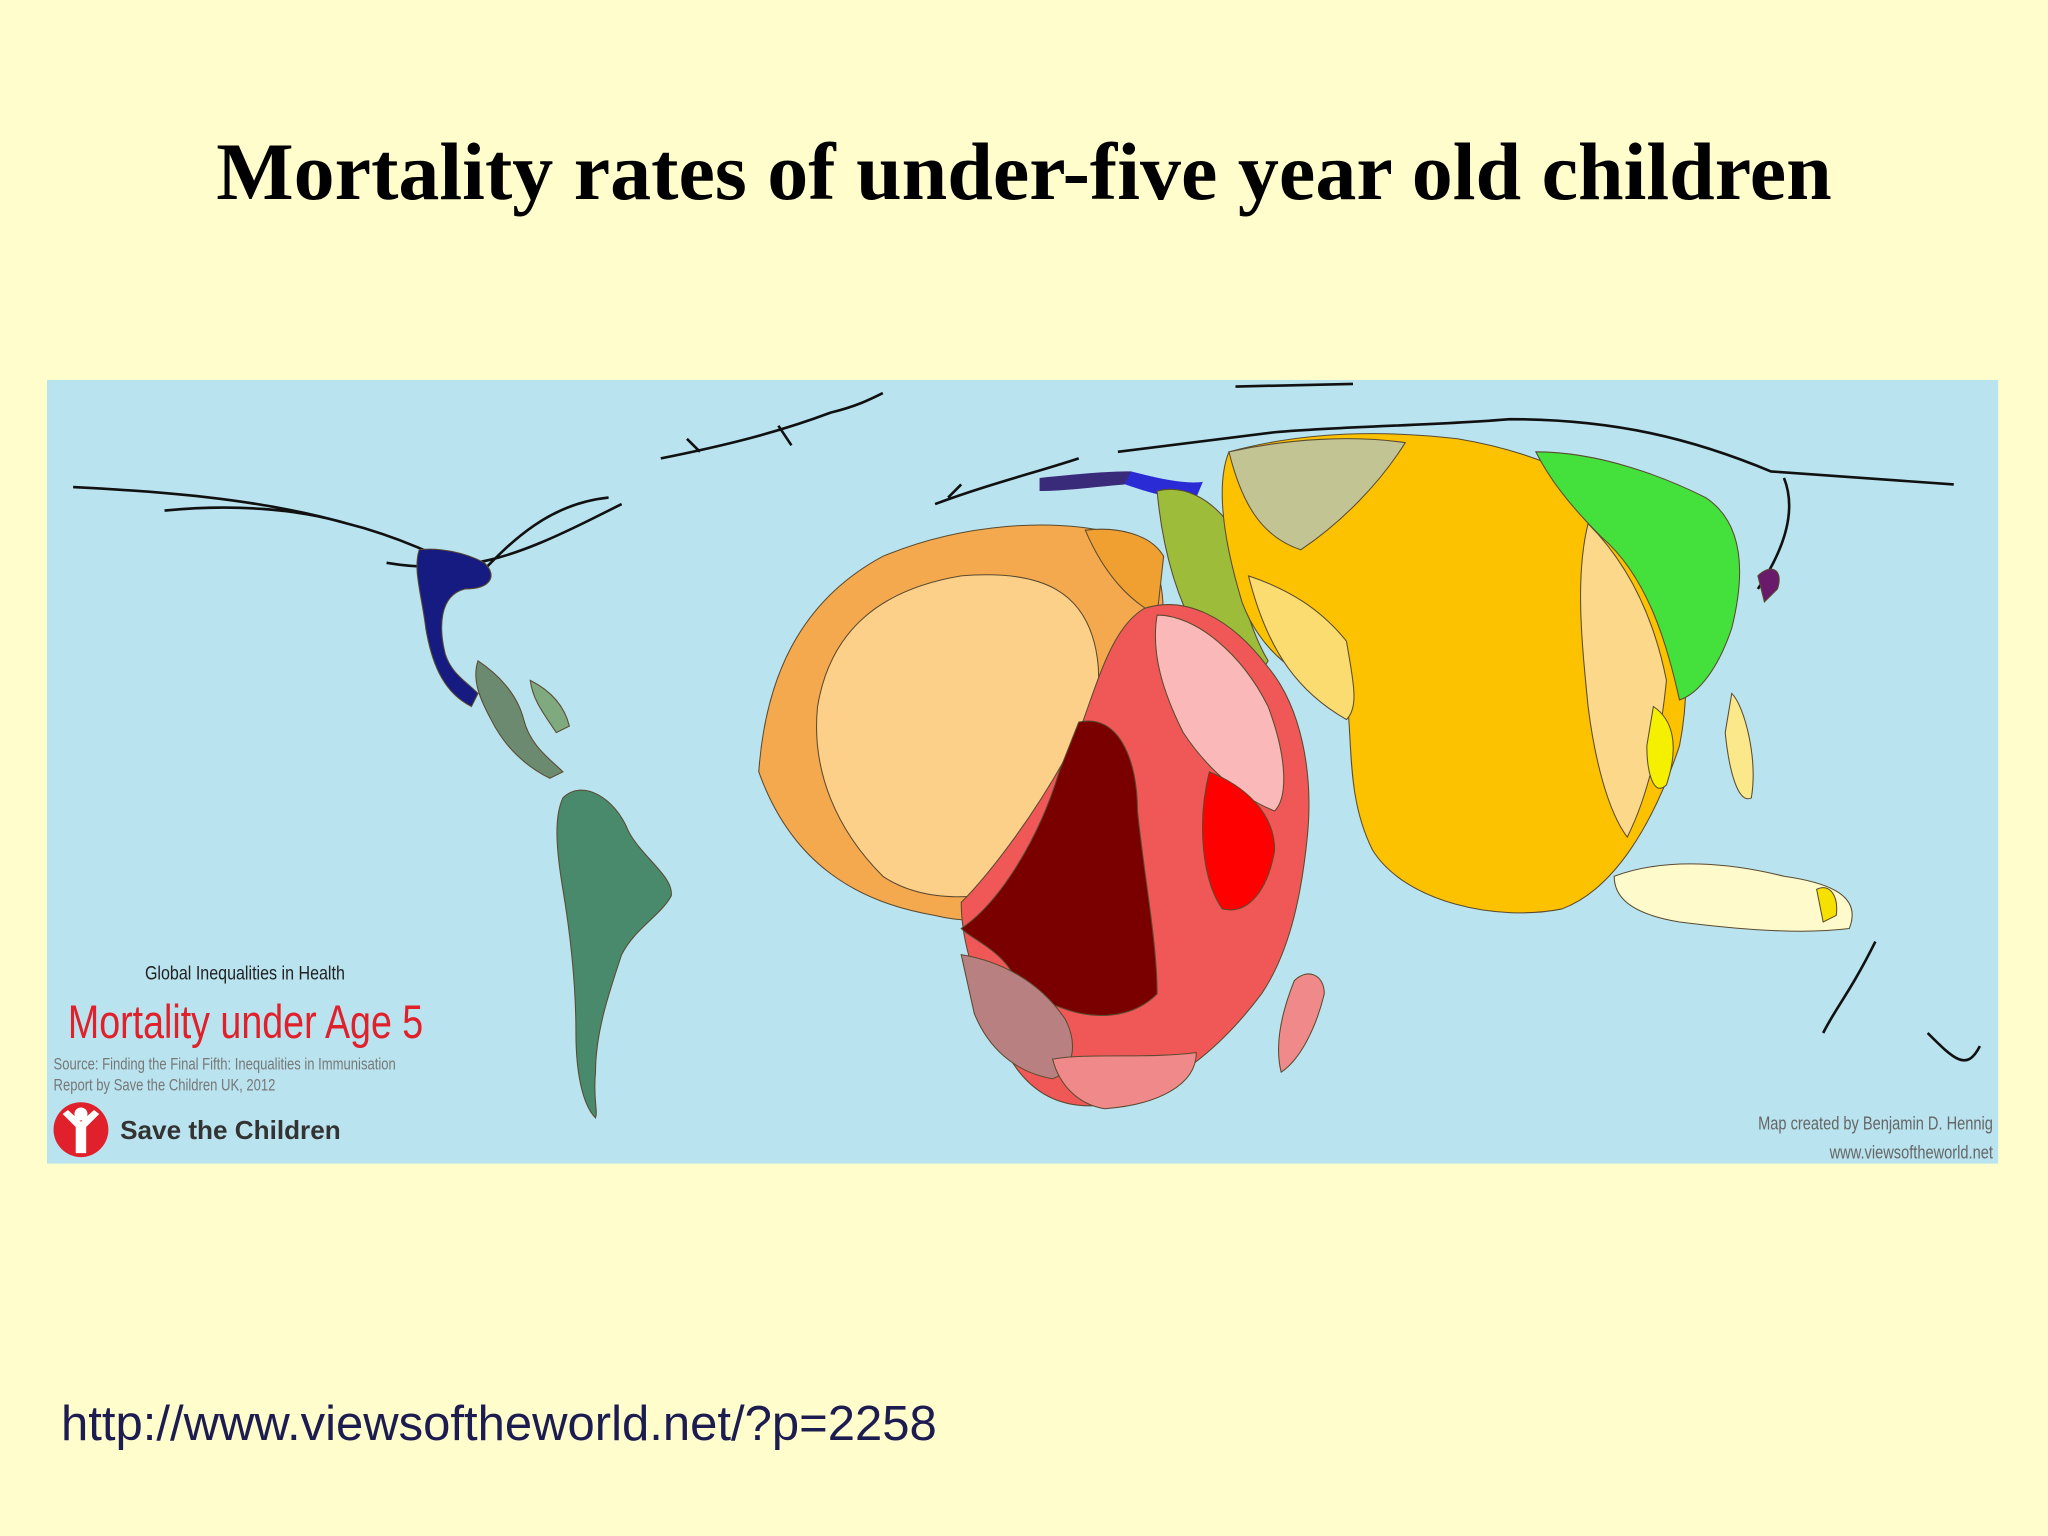  Describe the element at coordinates (519, 719) in the screenshot. I see `central-america` at that location.